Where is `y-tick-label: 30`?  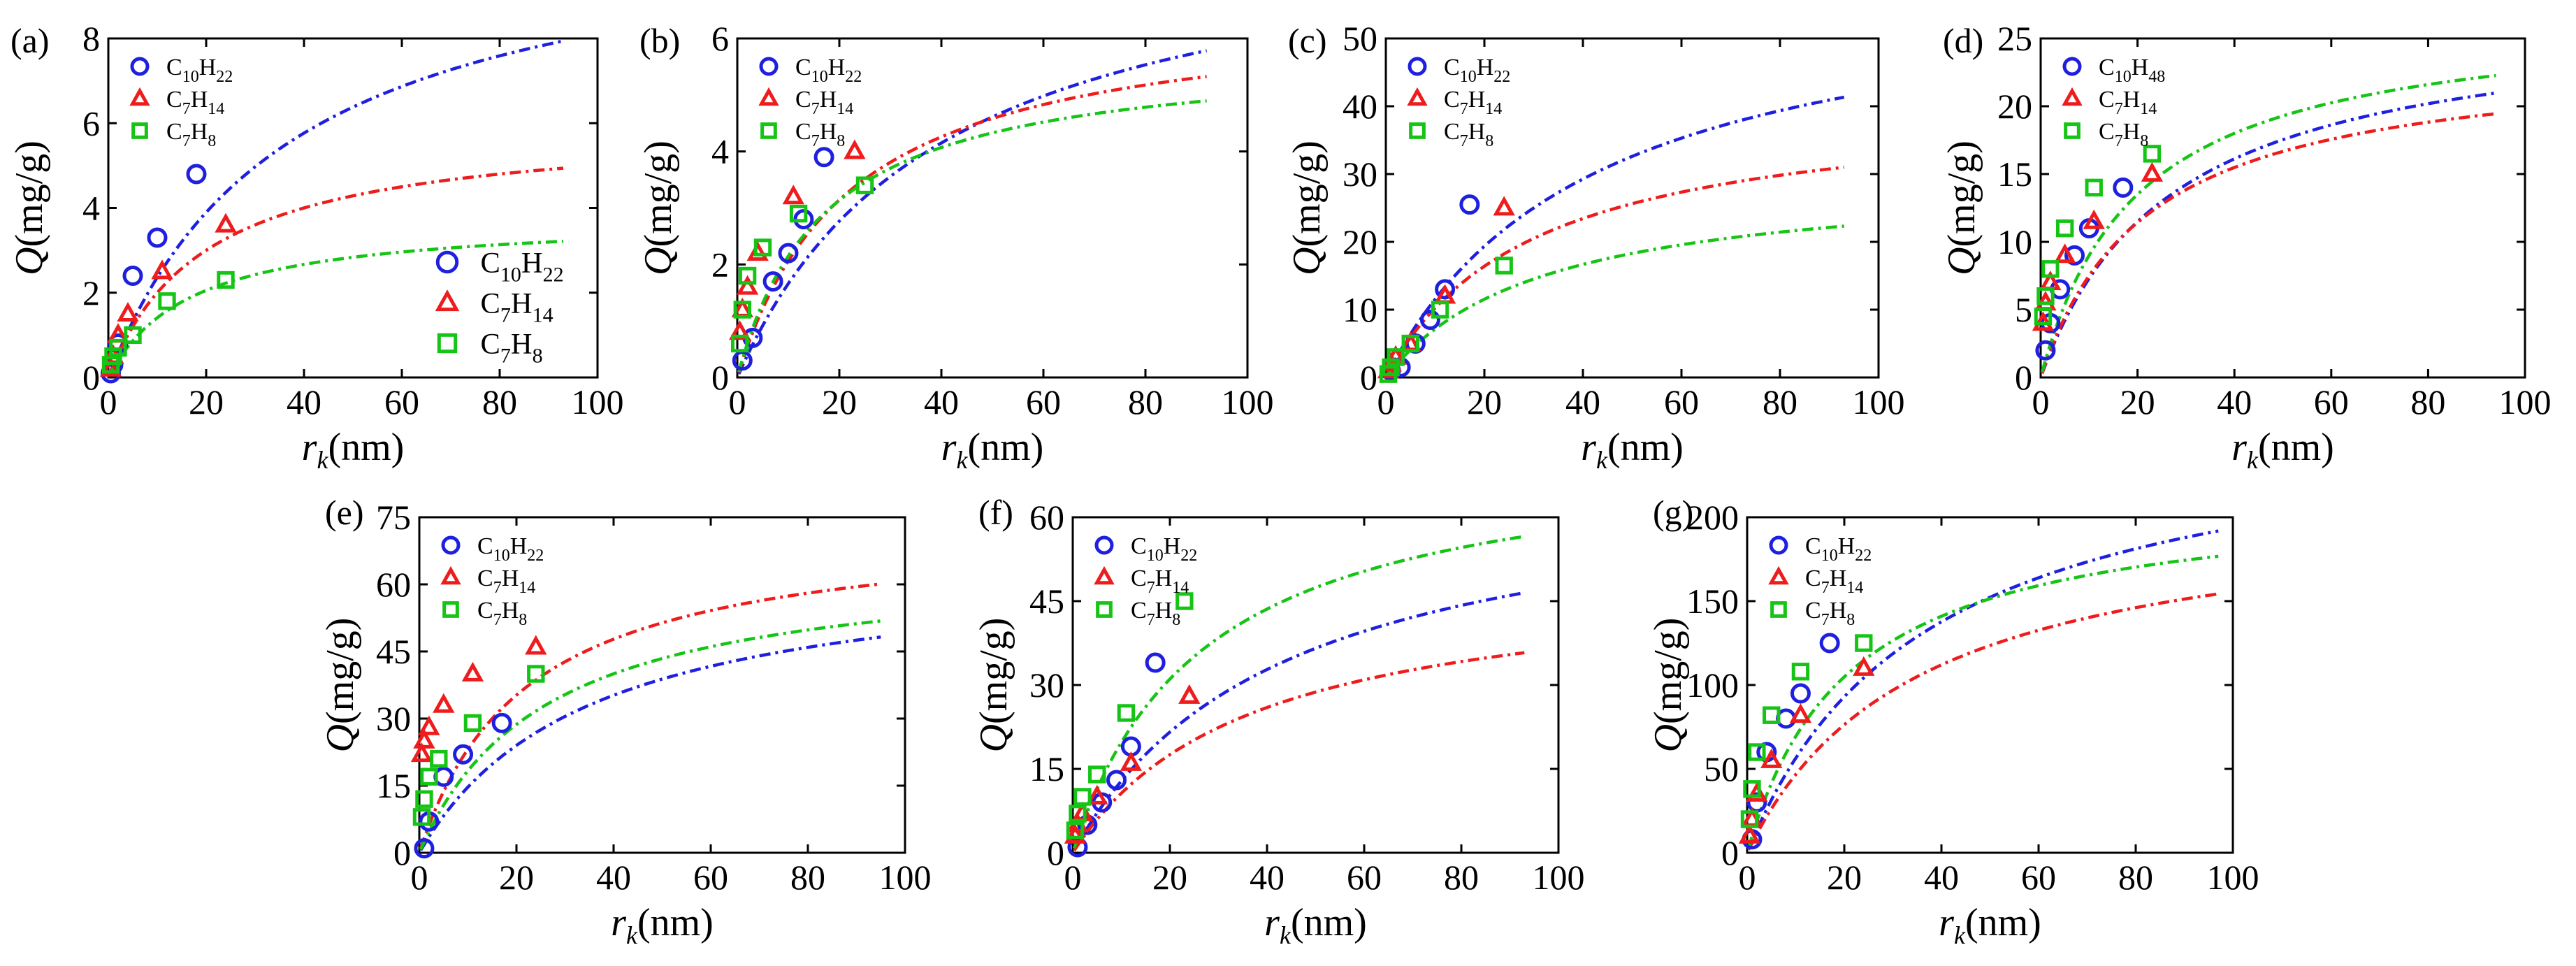
y-tick-label: 30 is located at coordinates (1360, 174).